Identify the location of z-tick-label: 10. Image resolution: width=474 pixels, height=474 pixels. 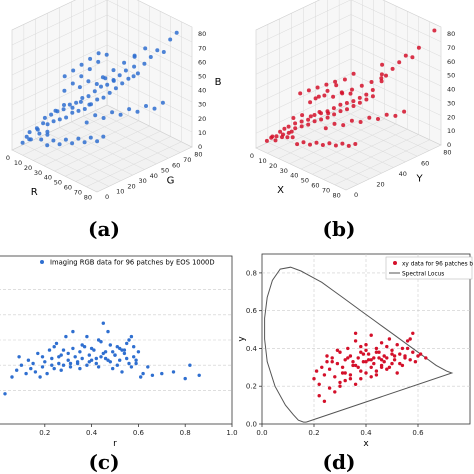
(451, 131).